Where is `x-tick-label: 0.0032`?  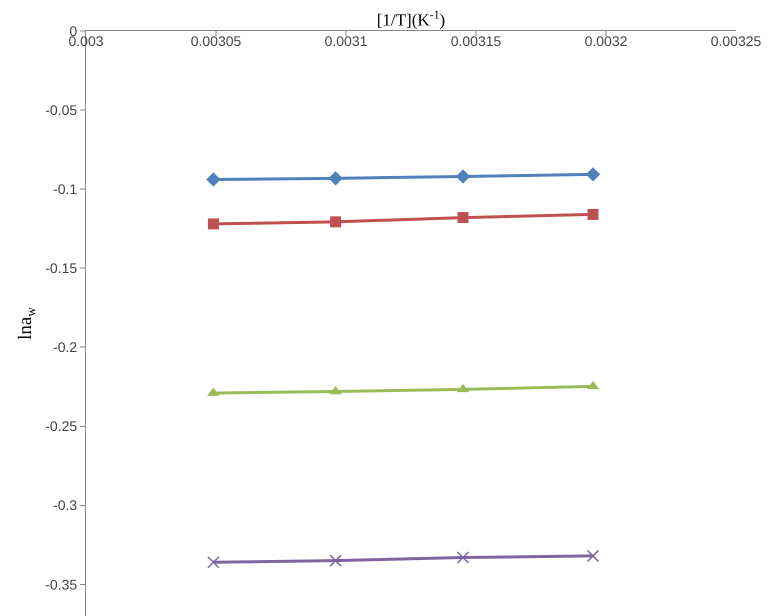
x-tick-label: 0.0032 is located at coordinates (606, 41).